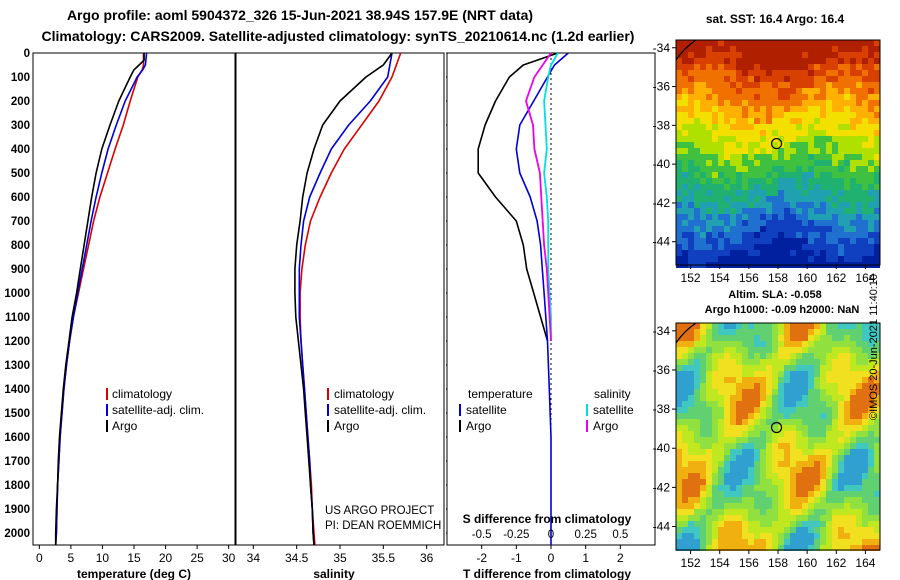  What do you see at coordinates (17, 318) in the screenshot?
I see `y-tick-label: 1100` at bounding box center [17, 318].